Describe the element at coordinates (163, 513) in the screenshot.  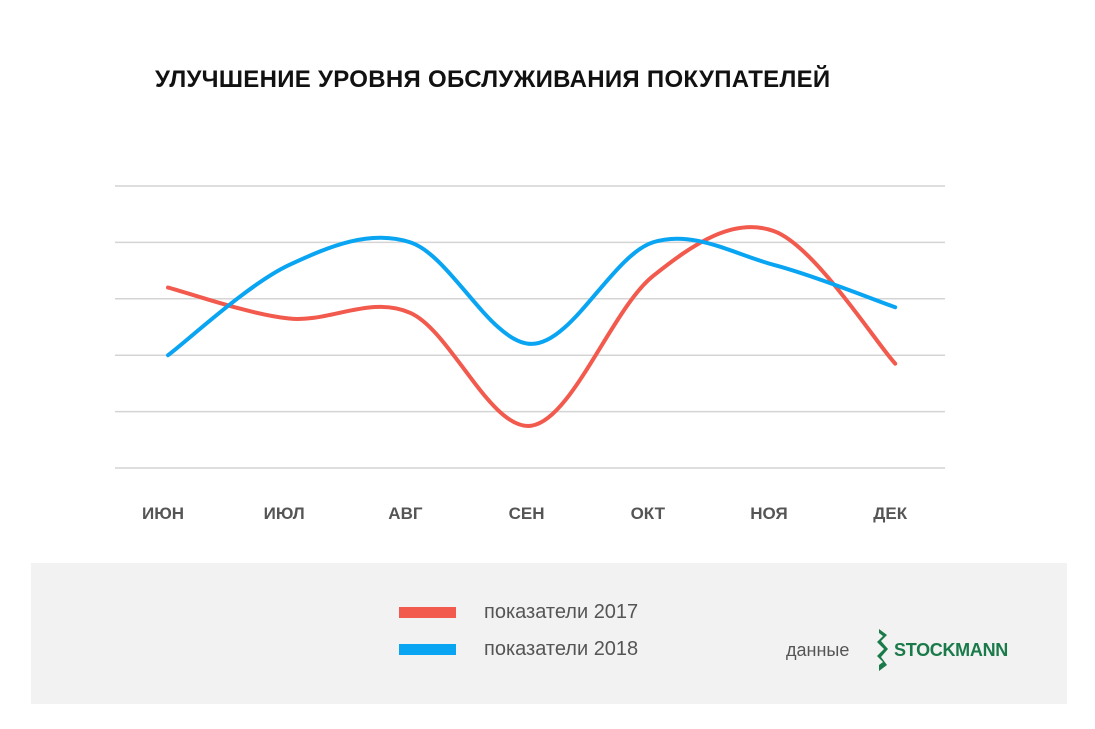
I see `x-tick-label: ИЮН` at that location.